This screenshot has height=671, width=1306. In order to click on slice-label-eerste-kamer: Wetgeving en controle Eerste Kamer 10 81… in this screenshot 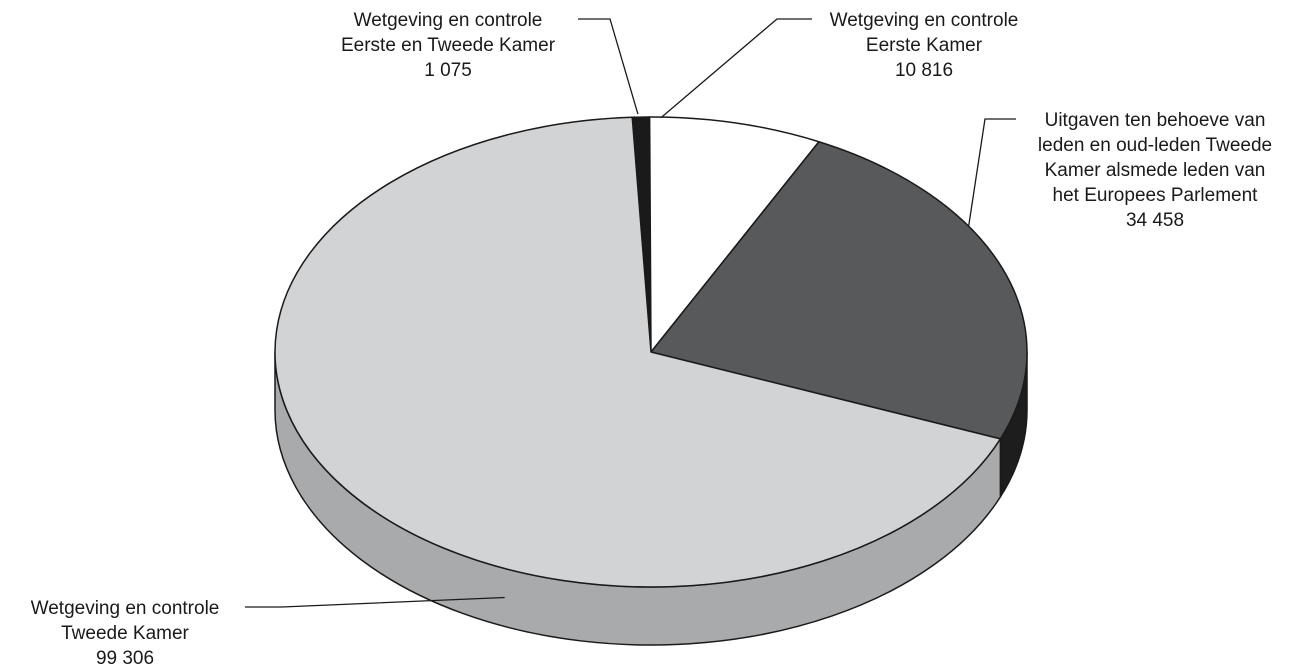, I will do `click(924, 45)`.